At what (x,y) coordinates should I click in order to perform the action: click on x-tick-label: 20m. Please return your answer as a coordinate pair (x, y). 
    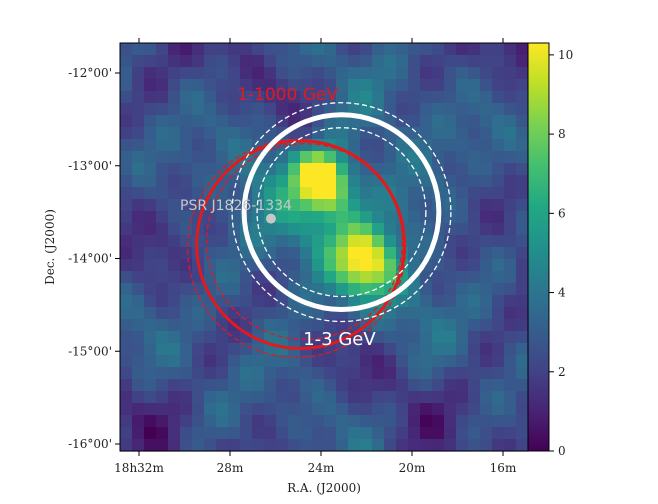
    Looking at the image, I should click on (412, 468).